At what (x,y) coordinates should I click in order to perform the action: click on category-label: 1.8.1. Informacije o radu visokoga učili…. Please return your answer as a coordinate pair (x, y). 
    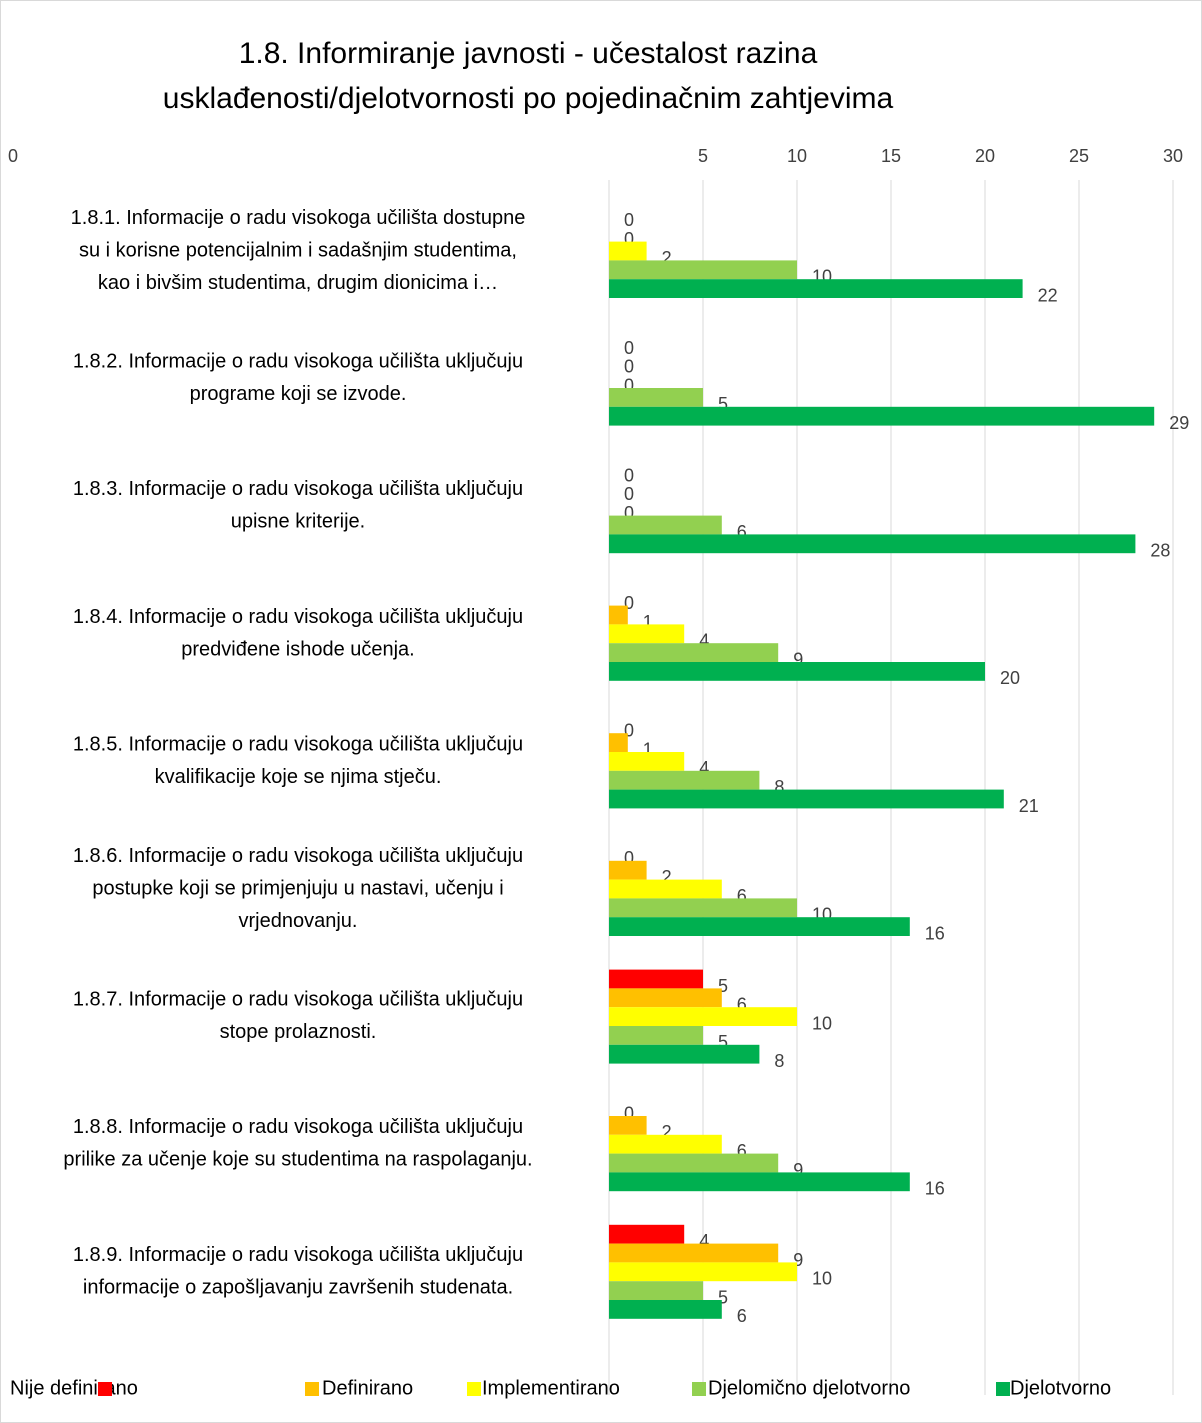
    Looking at the image, I should click on (298, 218).